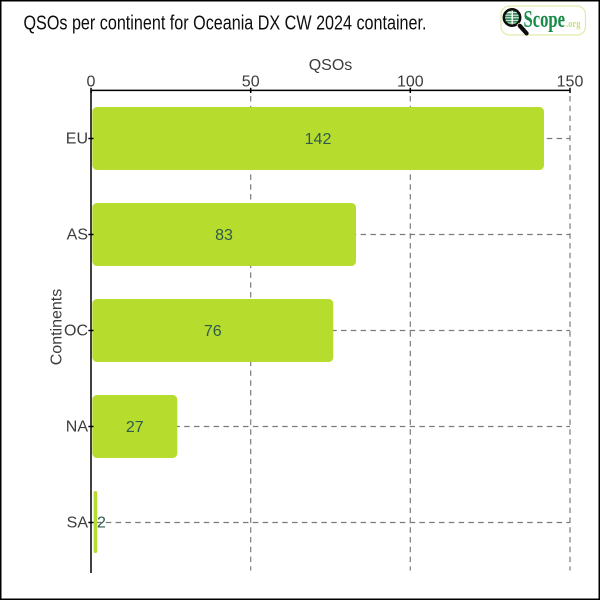 Image resolution: width=600 pixels, height=605 pixels. Describe the element at coordinates (57, 327) in the screenshot. I see `svg-text: Continents` at that location.